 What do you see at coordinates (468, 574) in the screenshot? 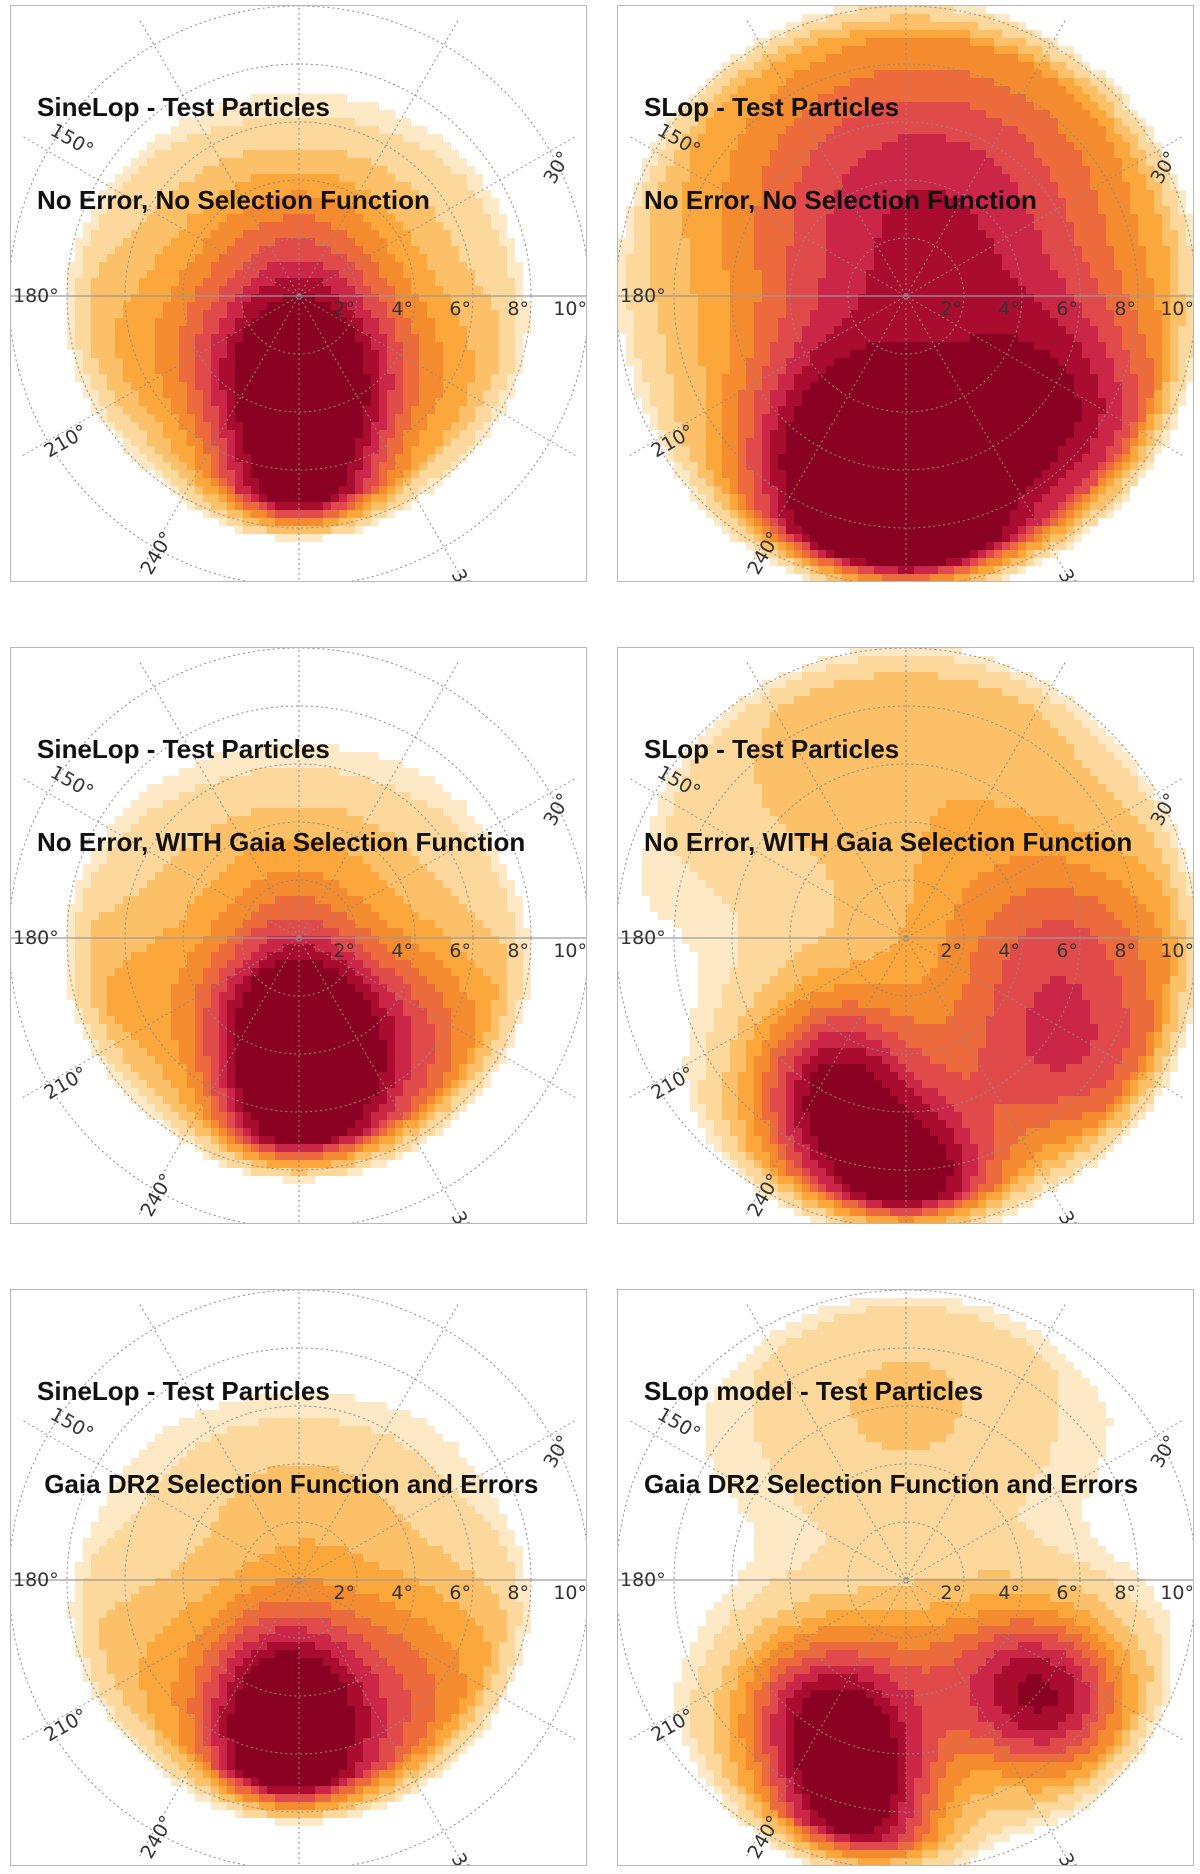
I see `angular-tick-label: 300°` at bounding box center [468, 574].